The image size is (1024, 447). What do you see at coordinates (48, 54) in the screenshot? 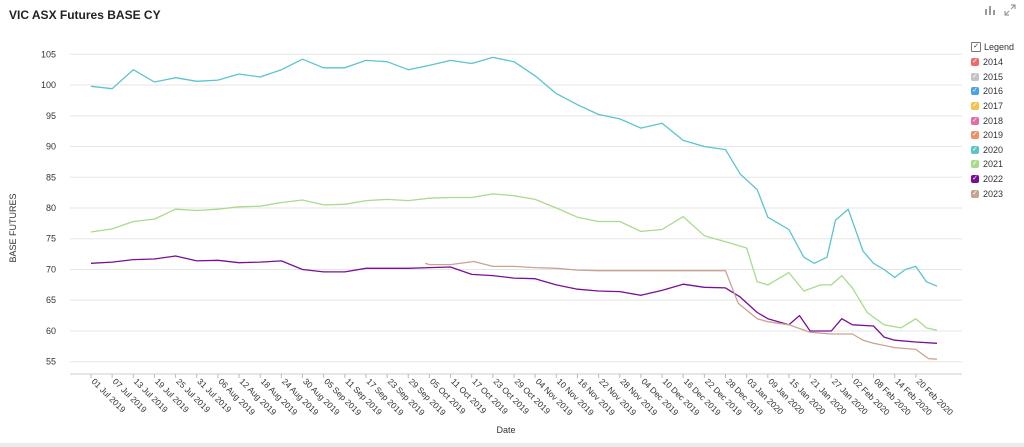
I see `y-tick-label: 105` at bounding box center [48, 54].